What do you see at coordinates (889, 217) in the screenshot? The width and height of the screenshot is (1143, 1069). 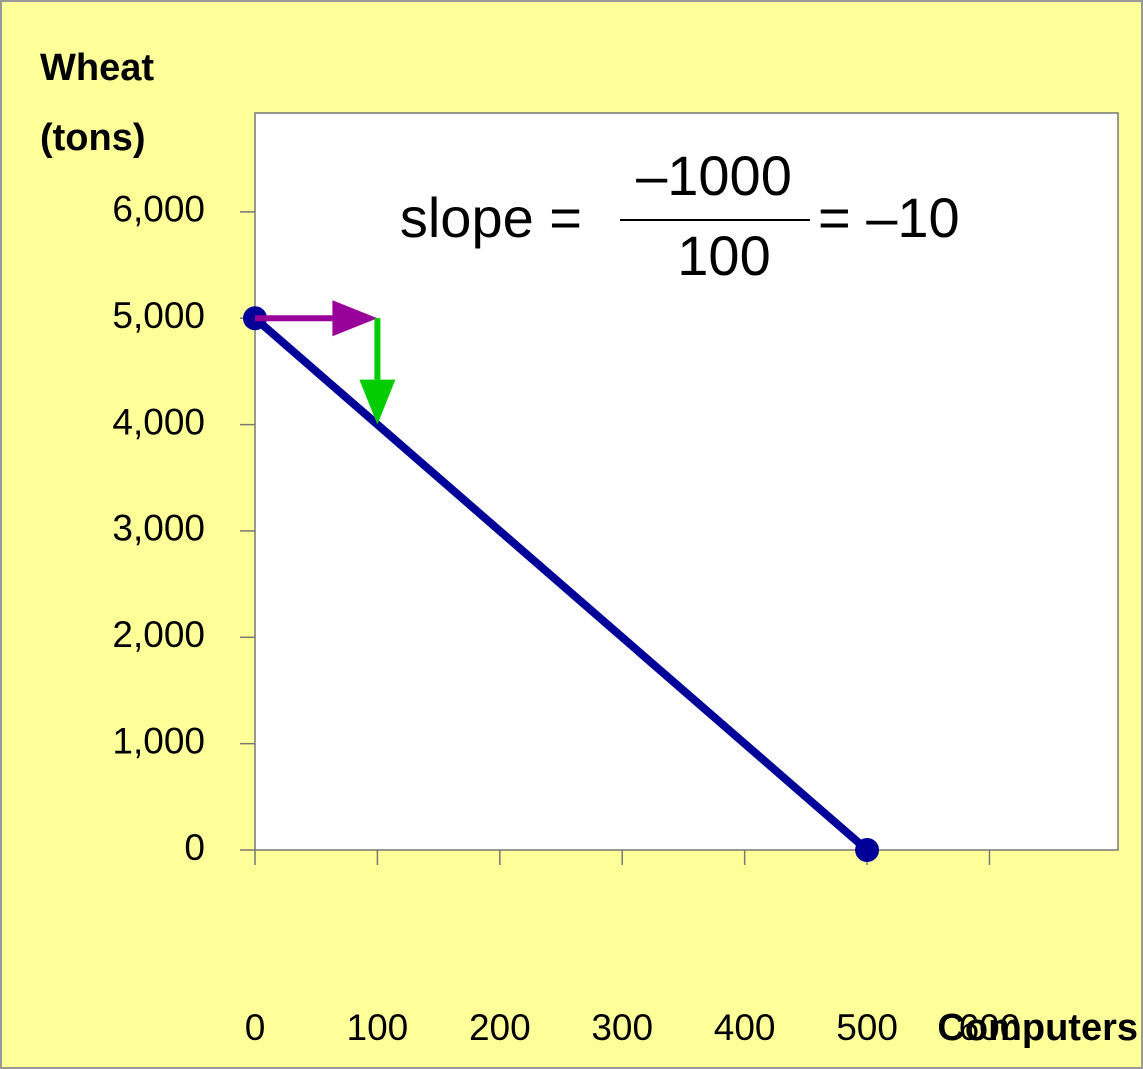 I see `slope-result: = –10` at bounding box center [889, 217].